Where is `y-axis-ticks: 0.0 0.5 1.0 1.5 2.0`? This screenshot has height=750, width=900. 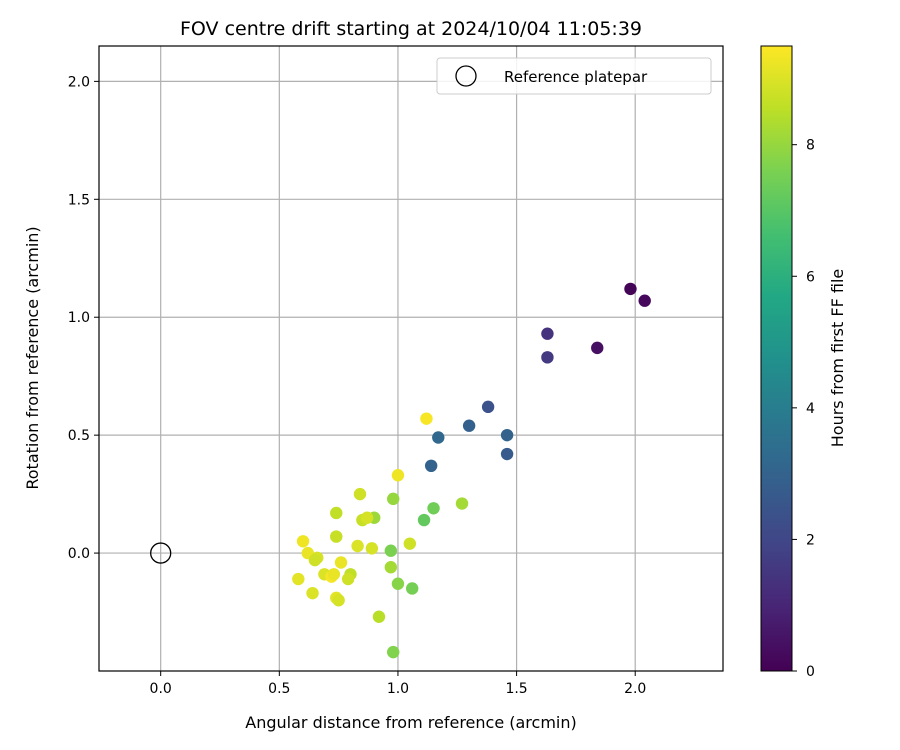 y-axis-ticks: 0.0 0.5 1.0 1.5 2.0 is located at coordinates (83, 318).